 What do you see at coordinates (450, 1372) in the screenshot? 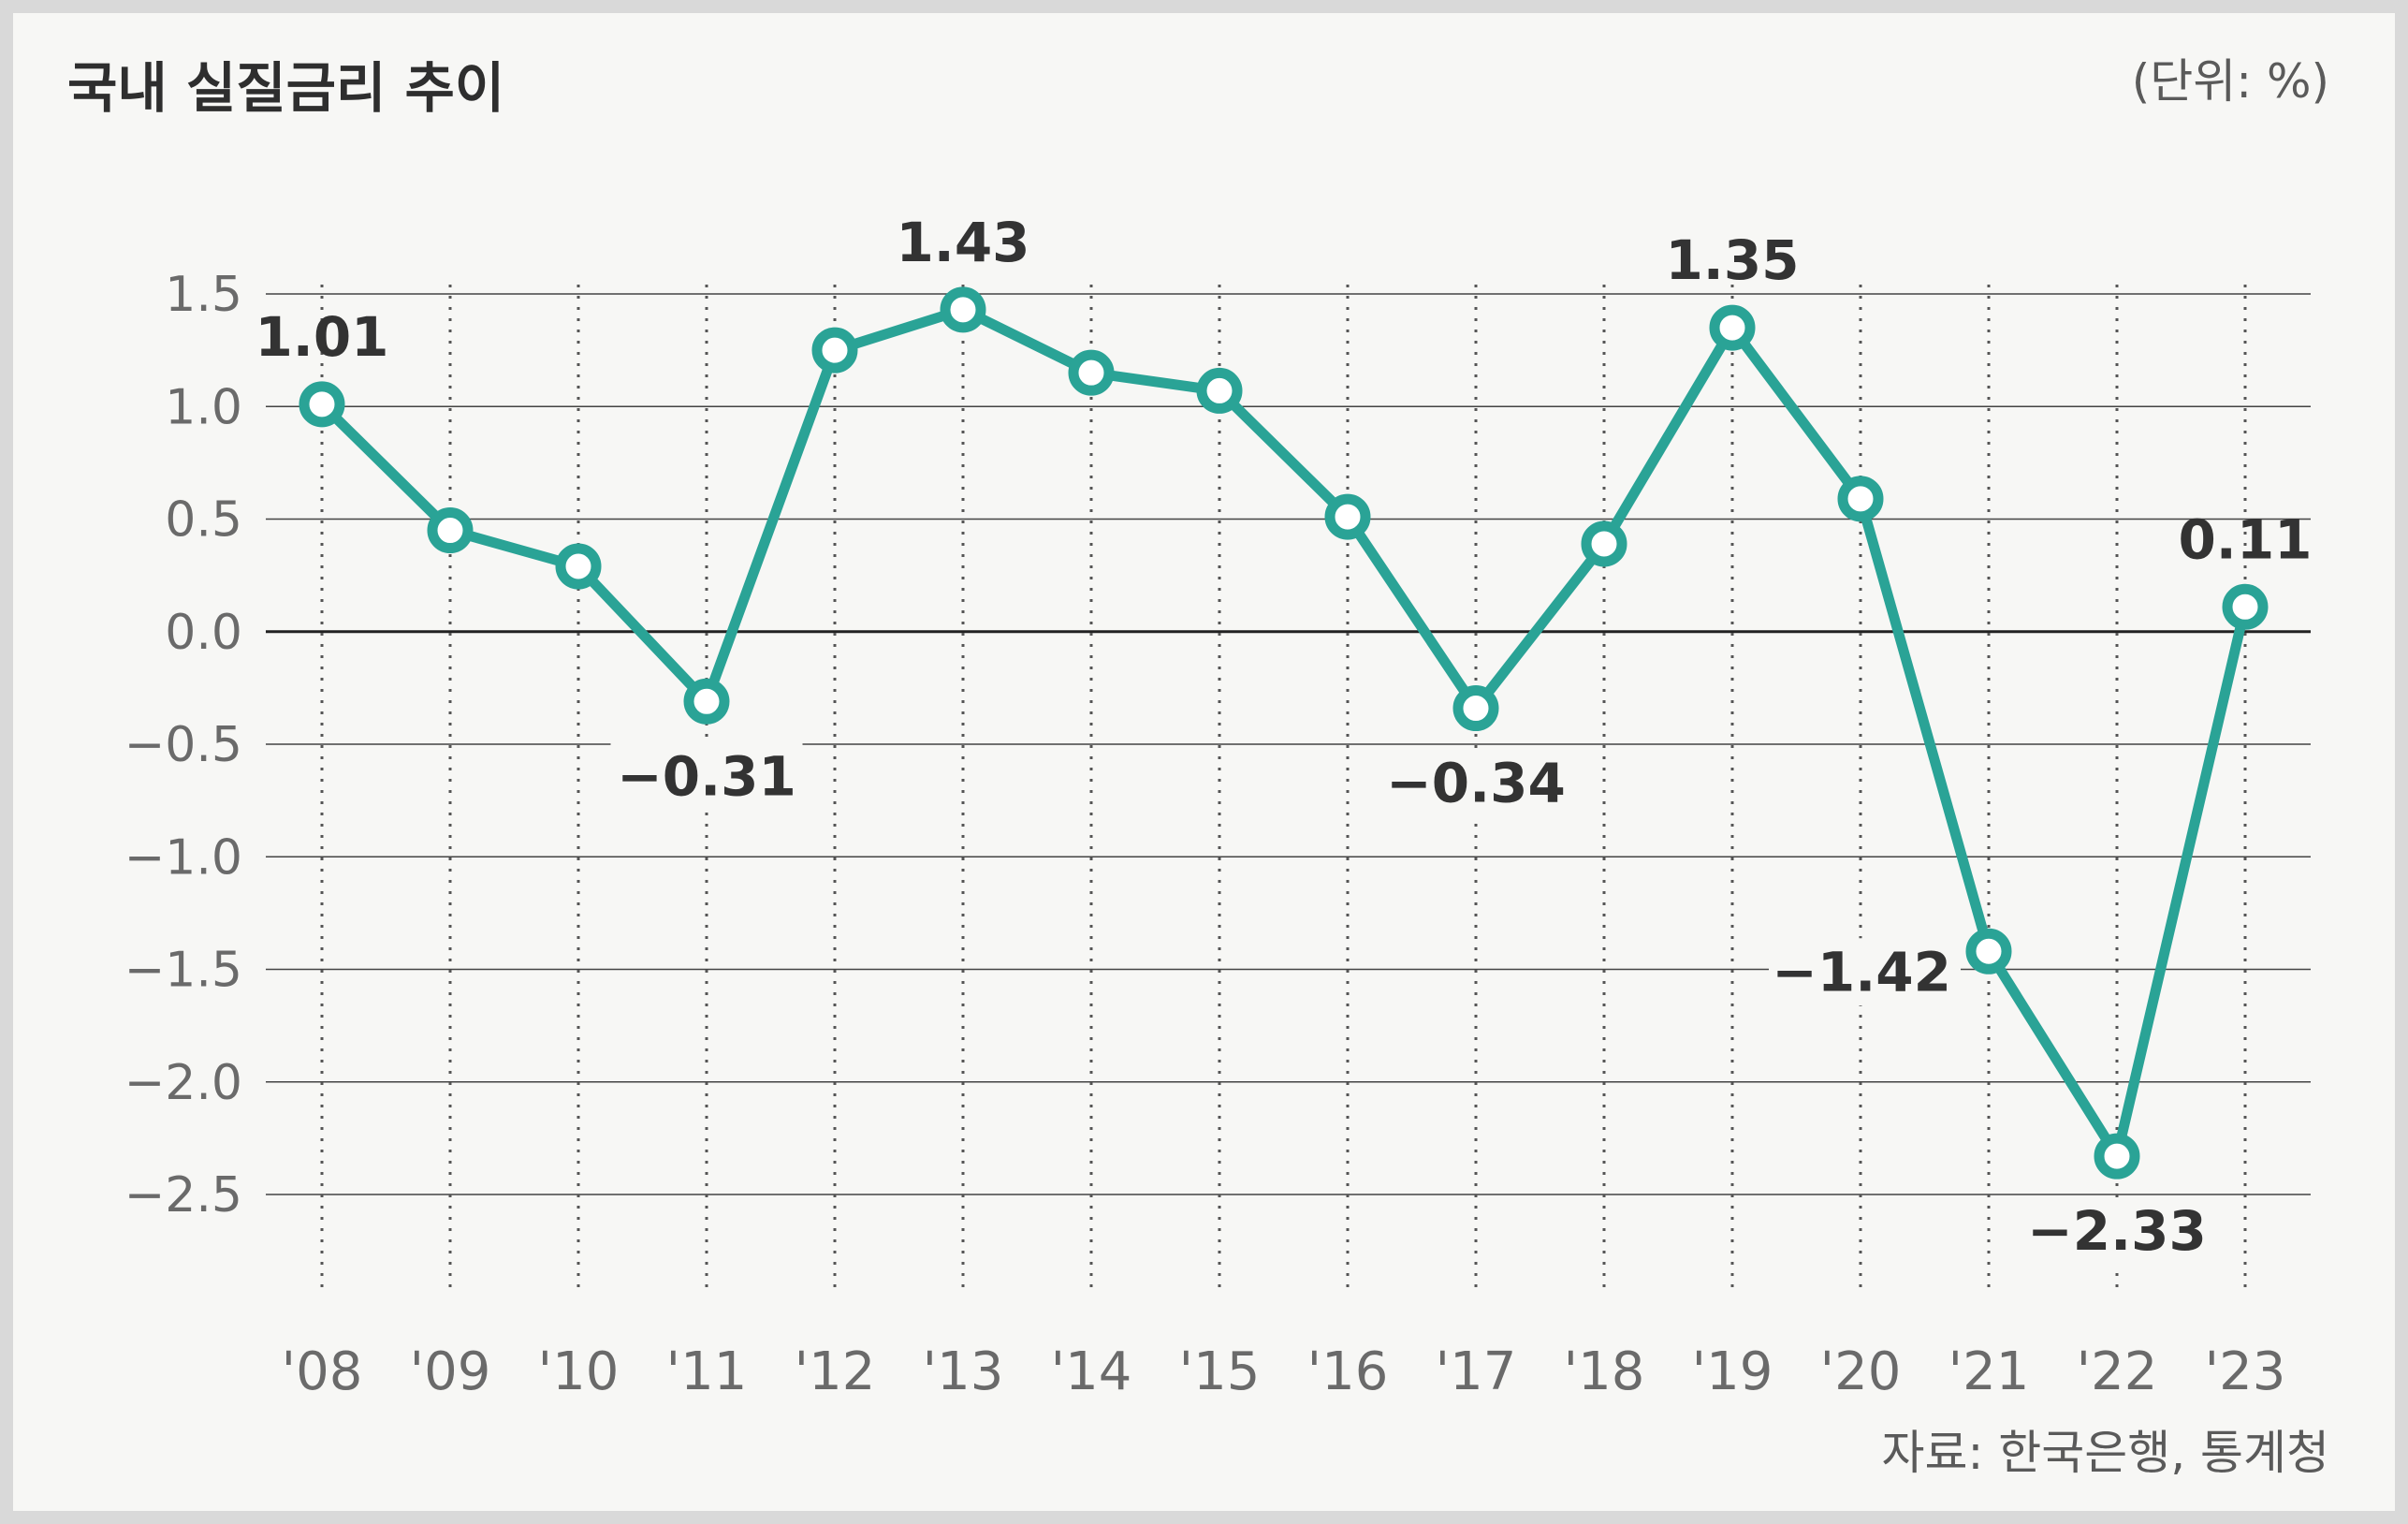
I see `x-tick-label: '09` at bounding box center [450, 1372].